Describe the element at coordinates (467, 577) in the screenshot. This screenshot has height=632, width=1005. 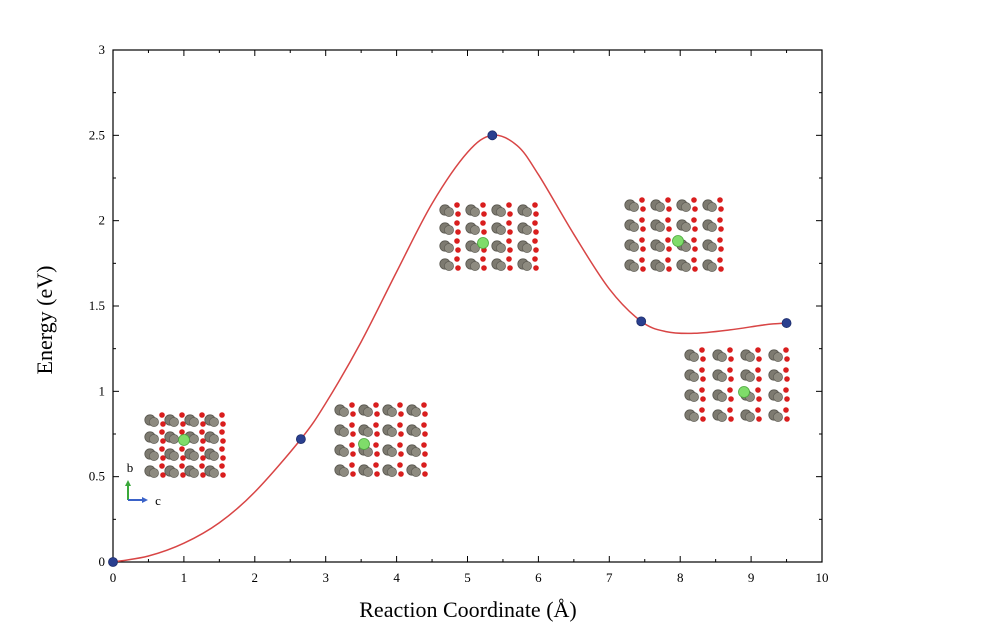
I see `x-tick-label: 5` at that location.